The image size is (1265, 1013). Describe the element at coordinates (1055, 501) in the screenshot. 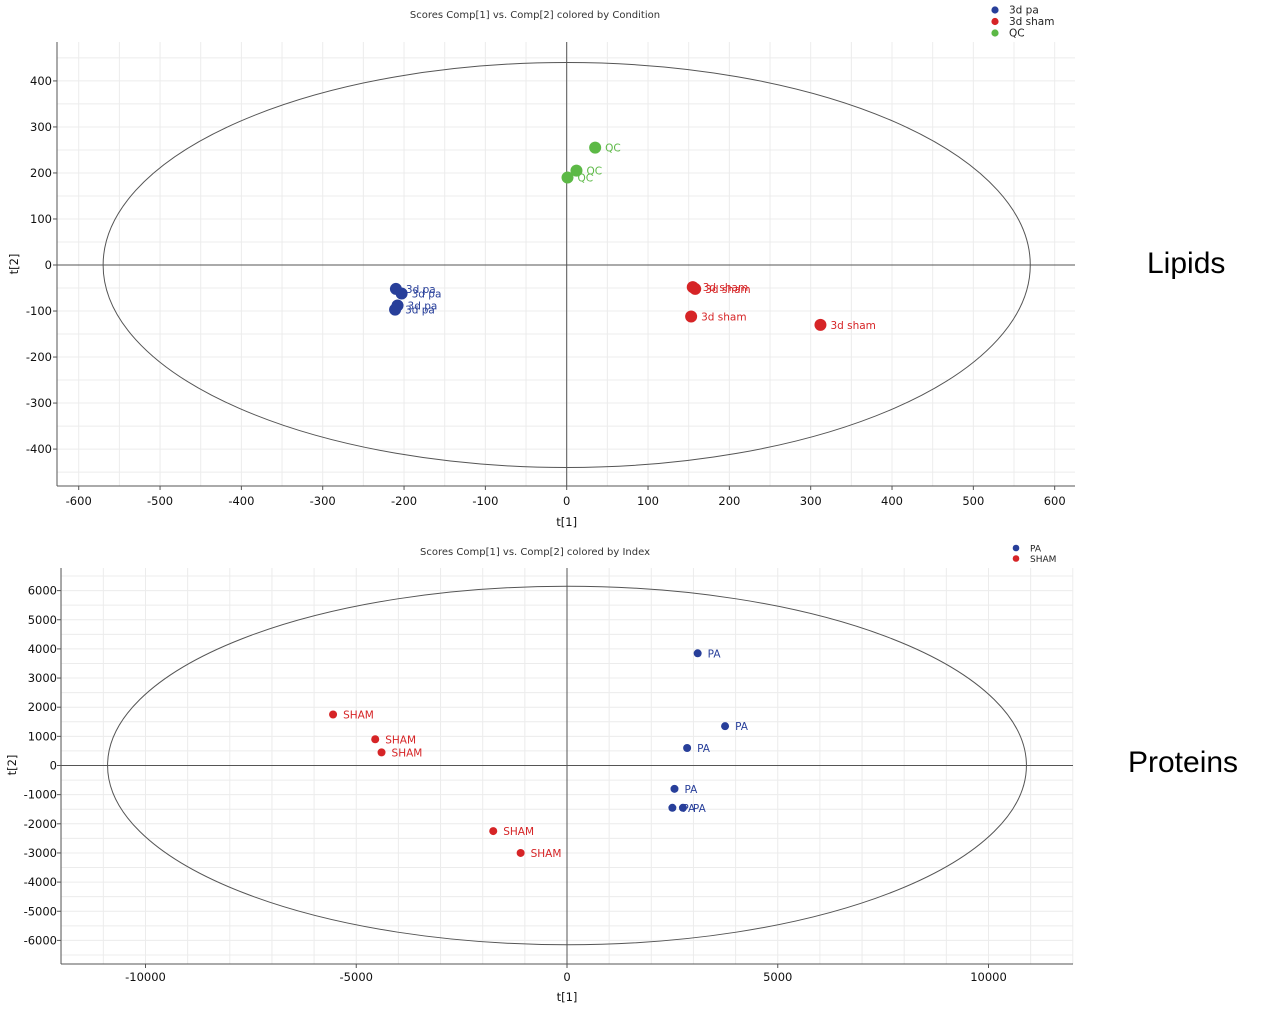

I see `x-tick-label: 600` at that location.